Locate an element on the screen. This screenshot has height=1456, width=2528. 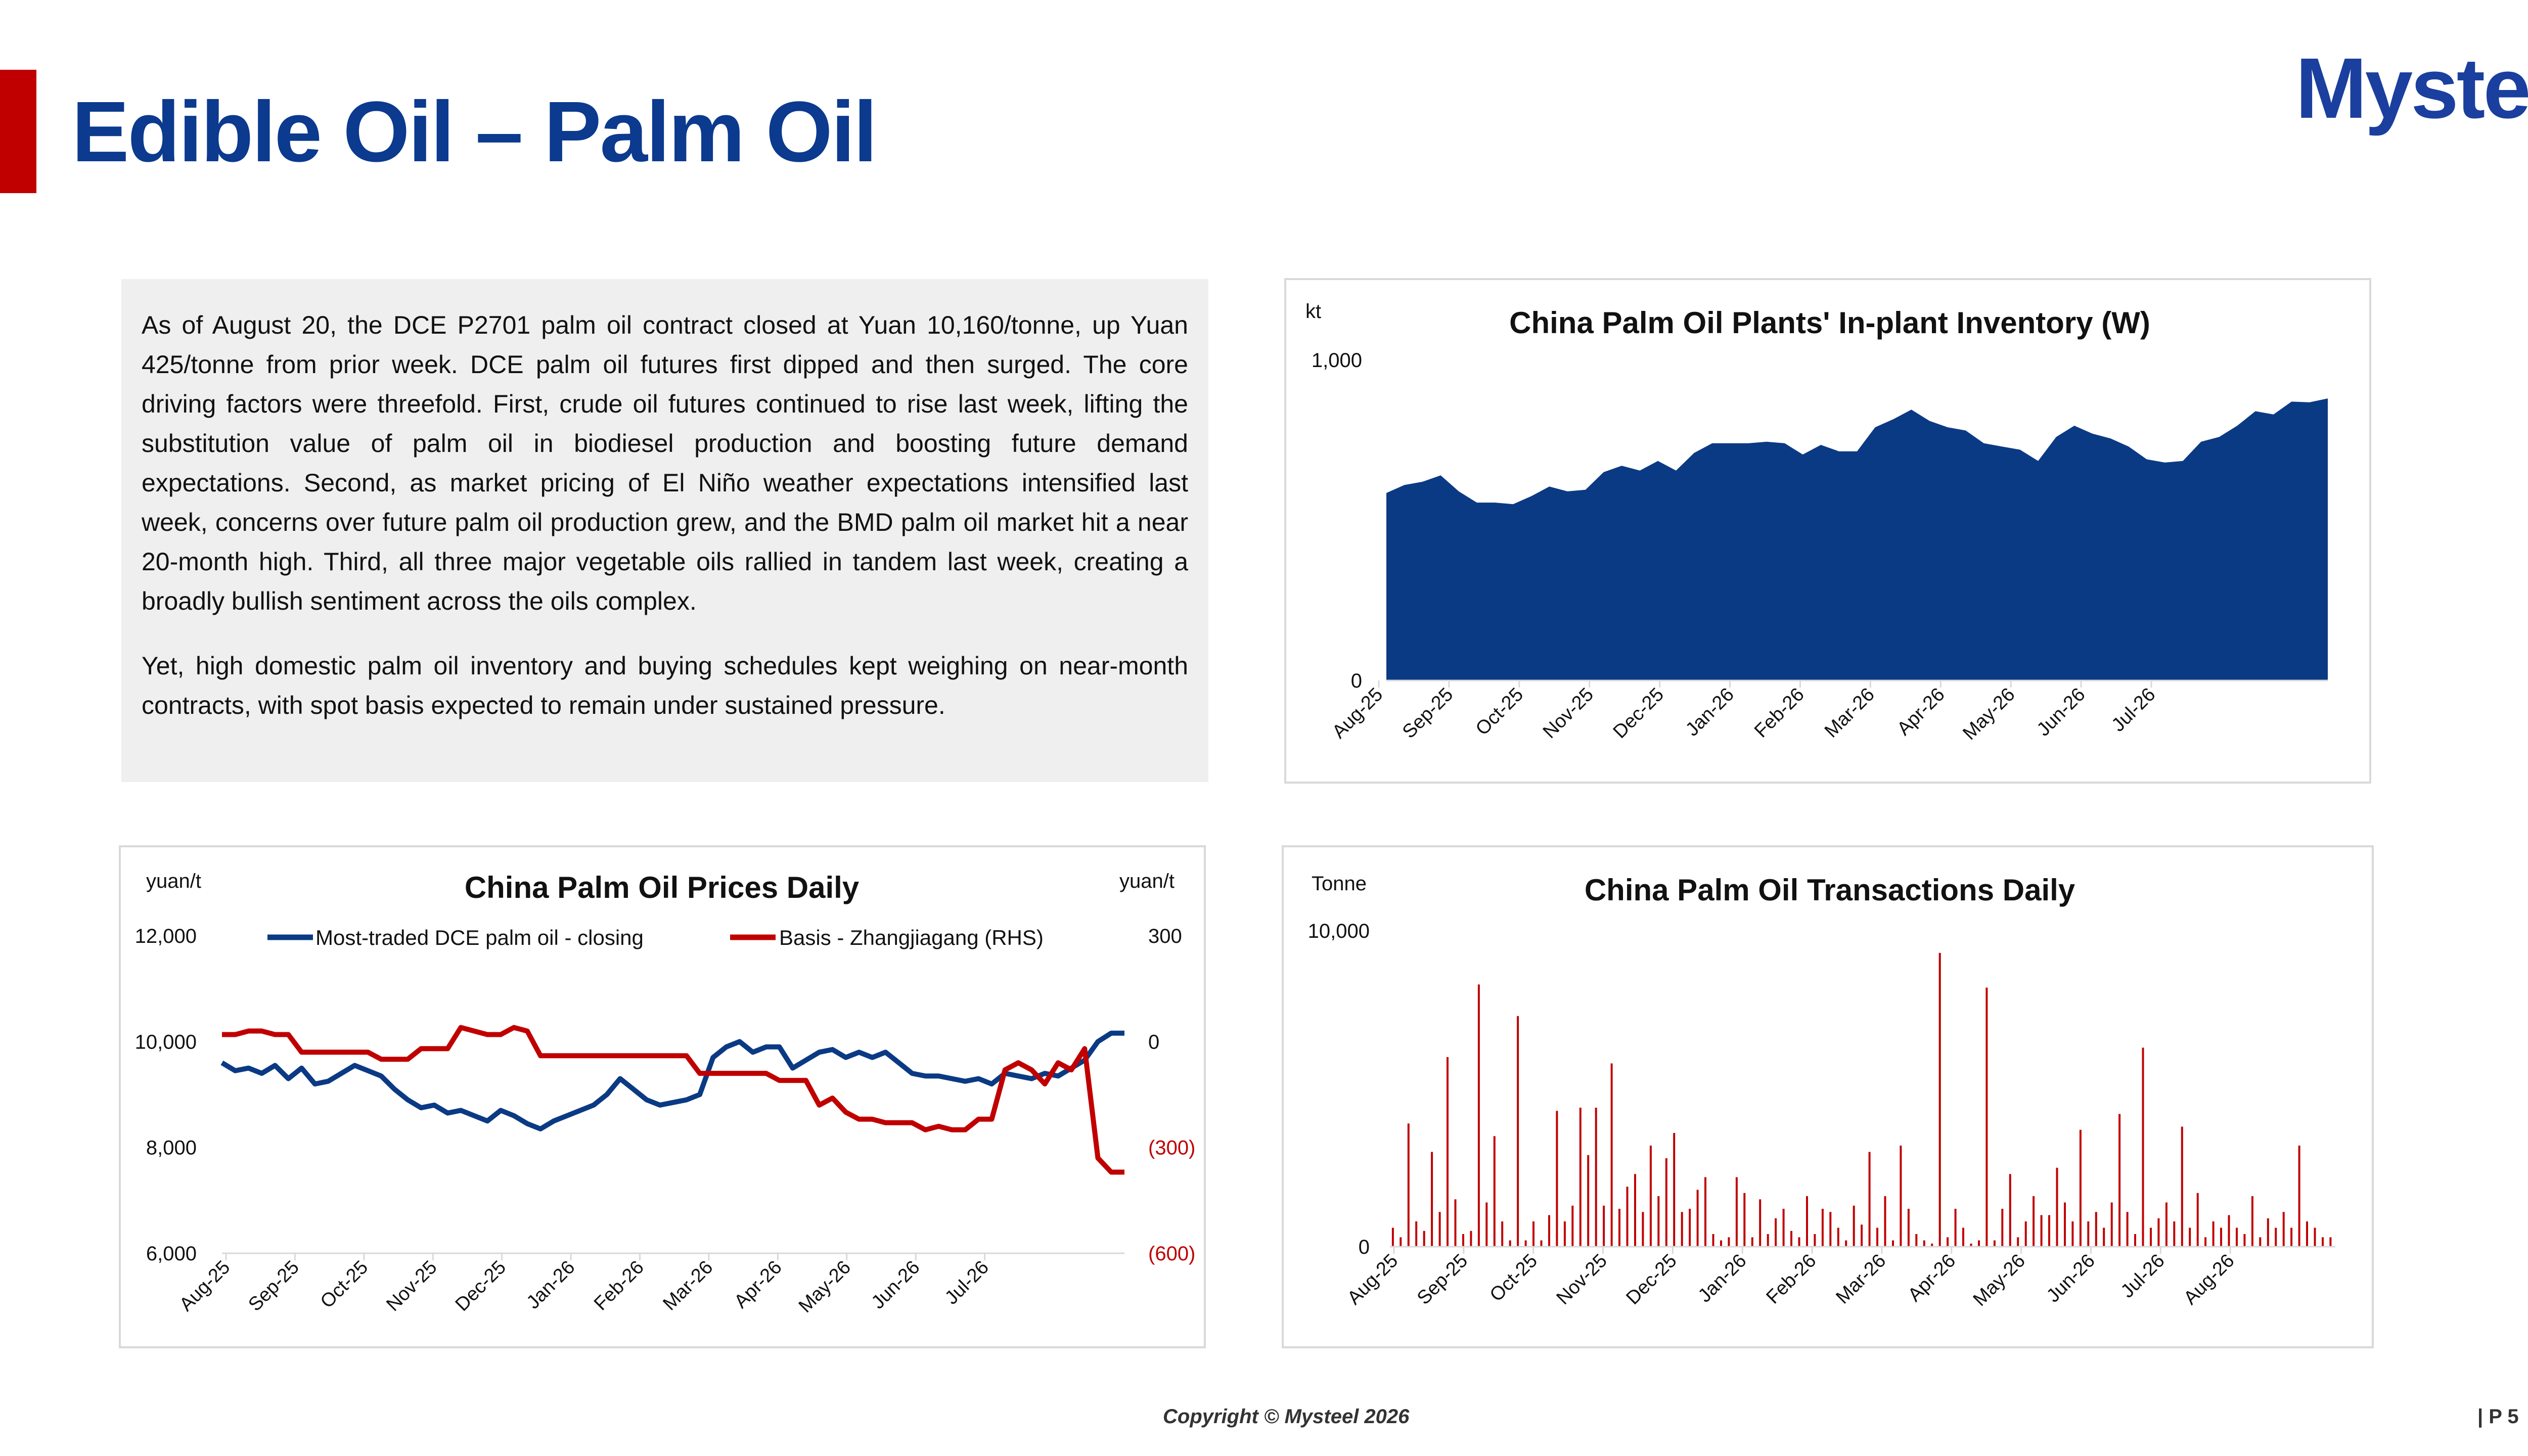
inventory-x-tick-label: Sep-25 is located at coordinates (1428, 713).